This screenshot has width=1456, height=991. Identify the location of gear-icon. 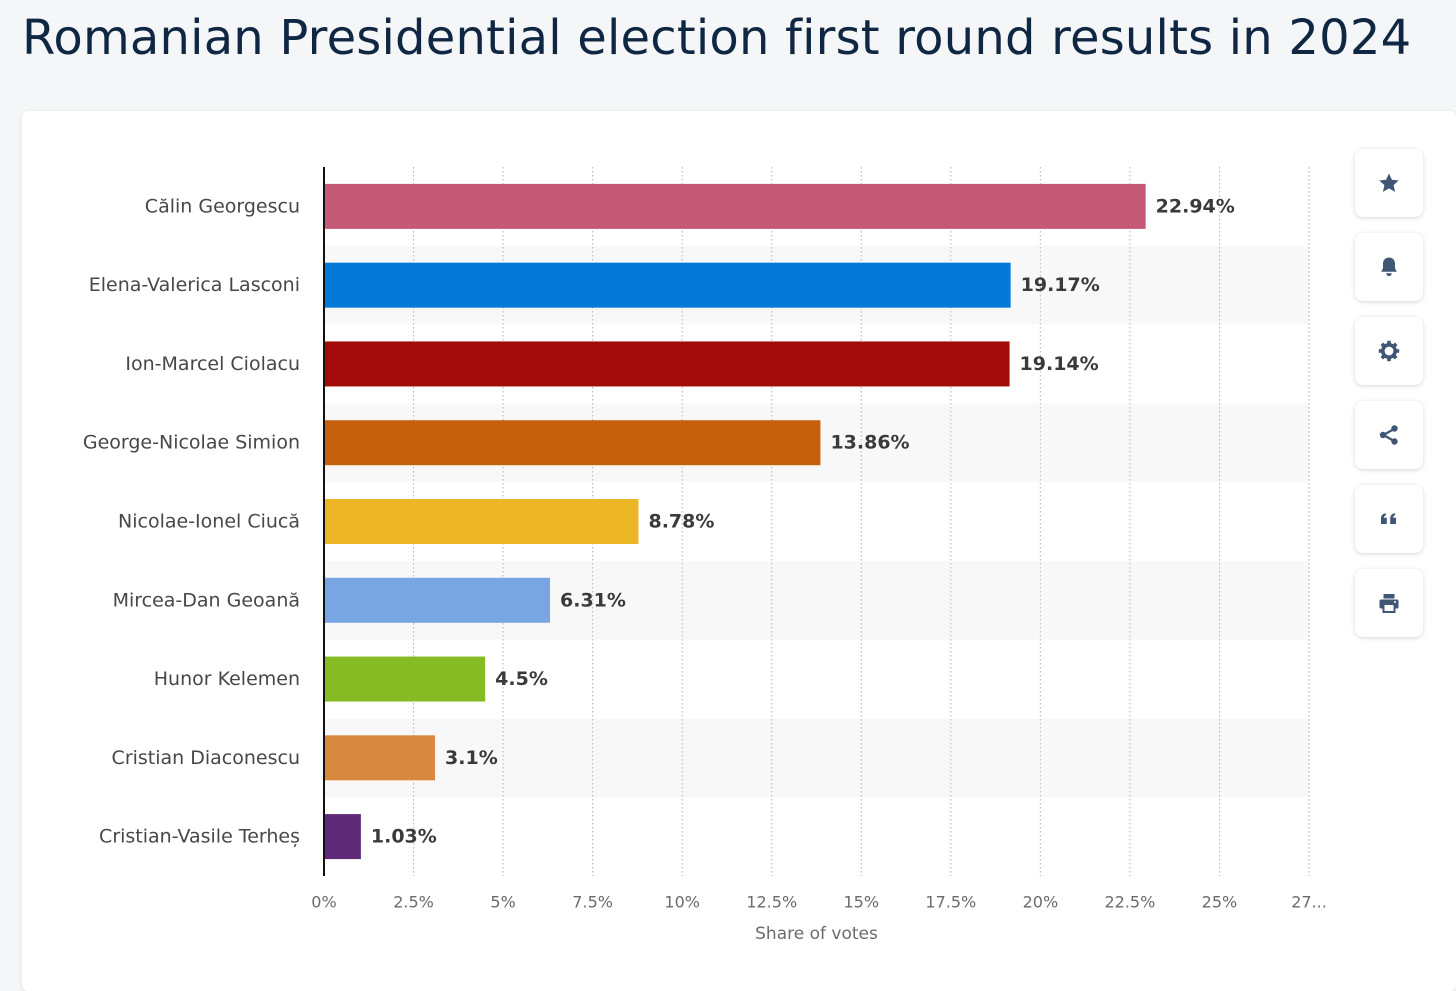
(1389, 351).